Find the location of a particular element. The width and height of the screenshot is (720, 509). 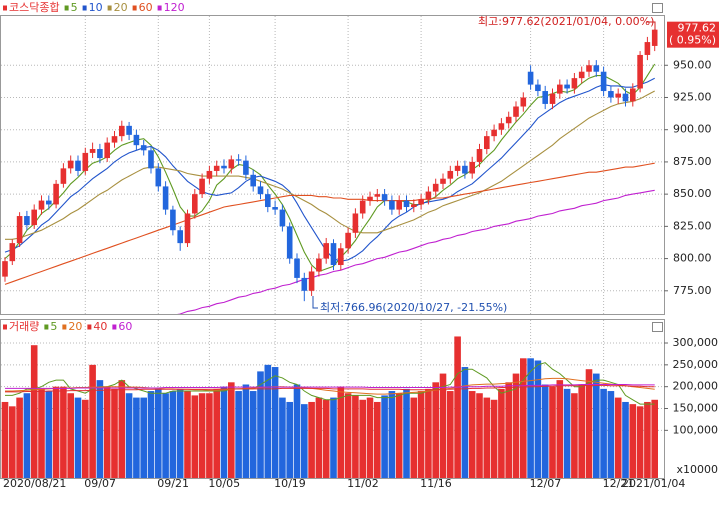

high-annotation: 최고:977.62(2021/01/04, 0.00%) is located at coordinates (566, 21).